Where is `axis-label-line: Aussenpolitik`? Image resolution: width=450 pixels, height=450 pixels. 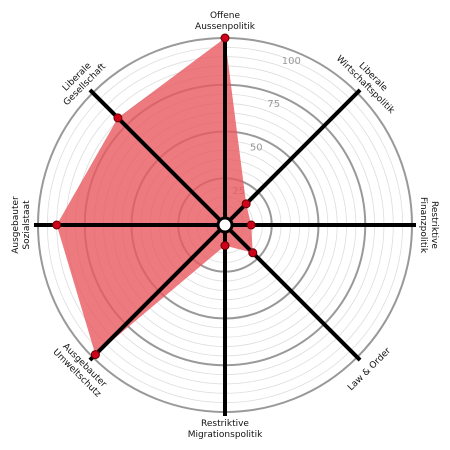
axis-label-line: Aussenpolitik is located at coordinates (225, 27).